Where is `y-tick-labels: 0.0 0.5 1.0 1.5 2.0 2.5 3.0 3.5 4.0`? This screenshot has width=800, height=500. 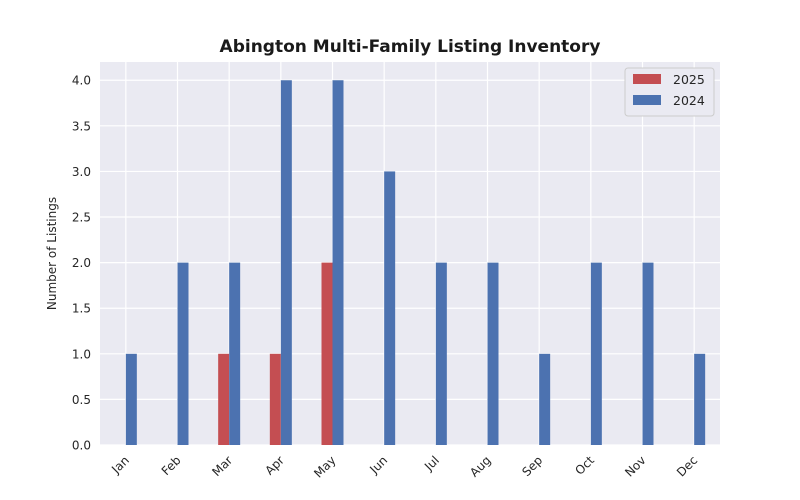 y-tick-labels: 0.0 0.5 1.0 1.5 2.0 2.5 3.0 3.5 4.0 is located at coordinates (81, 263).